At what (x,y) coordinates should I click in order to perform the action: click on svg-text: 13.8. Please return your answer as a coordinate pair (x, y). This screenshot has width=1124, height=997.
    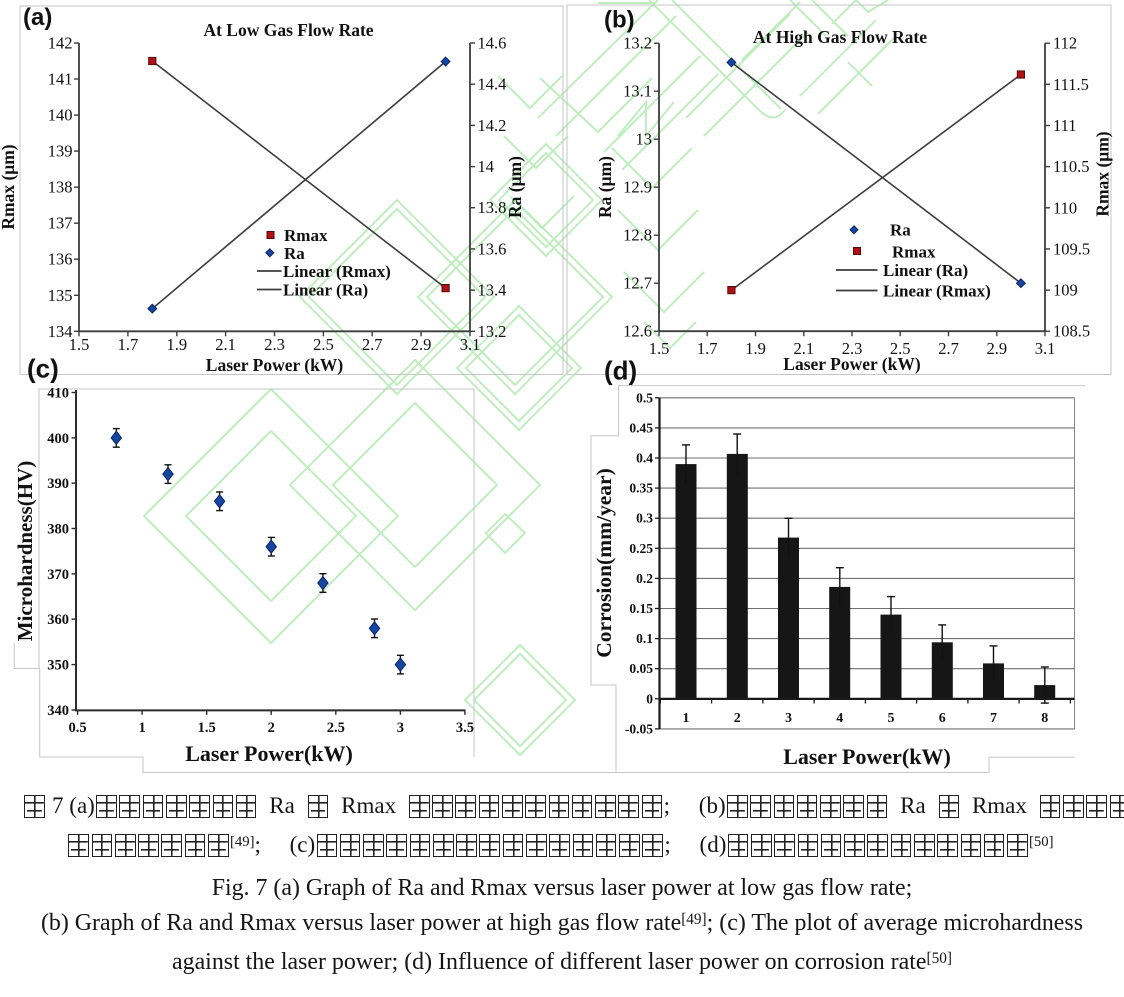
    Looking at the image, I should click on (492, 207).